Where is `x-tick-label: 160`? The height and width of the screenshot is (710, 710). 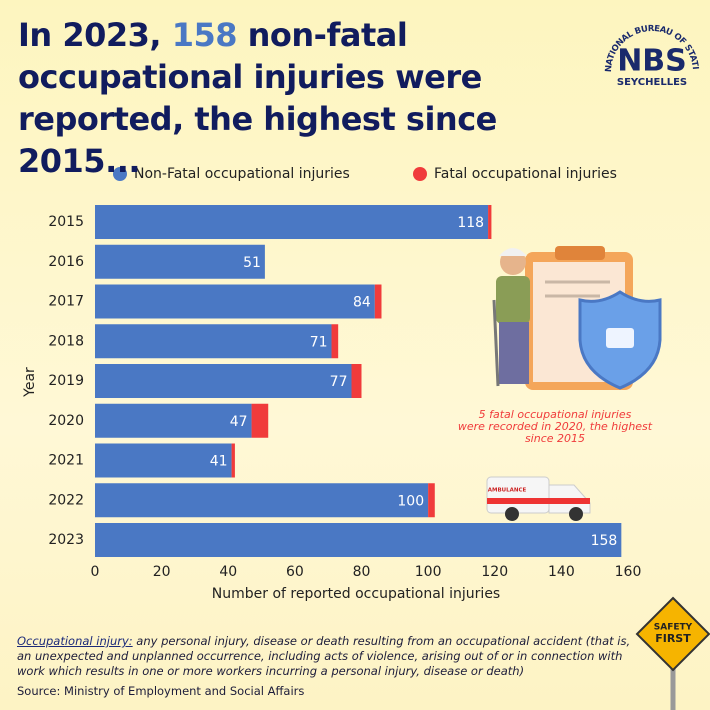
x-tick-label: 160 is located at coordinates (628, 572).